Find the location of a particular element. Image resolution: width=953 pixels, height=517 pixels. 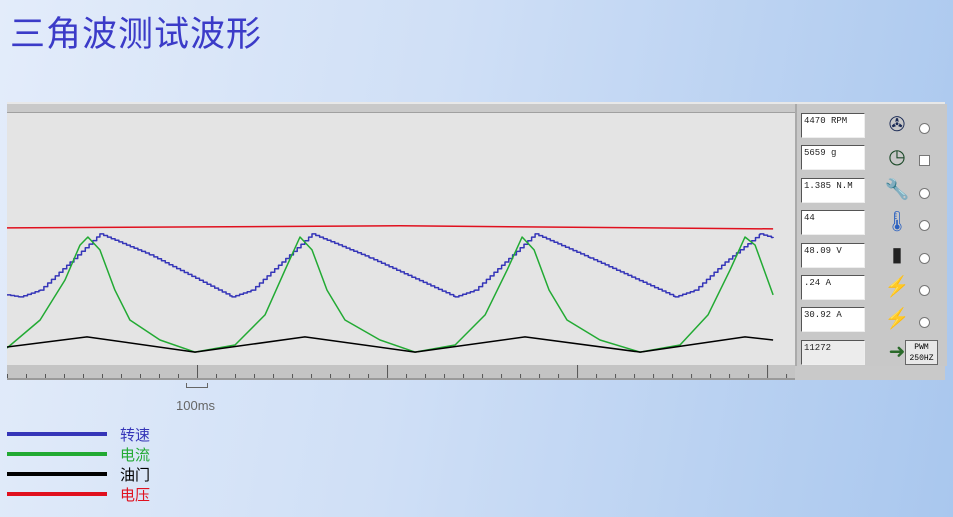

fan-icon: ✇ is located at coordinates (897, 125).